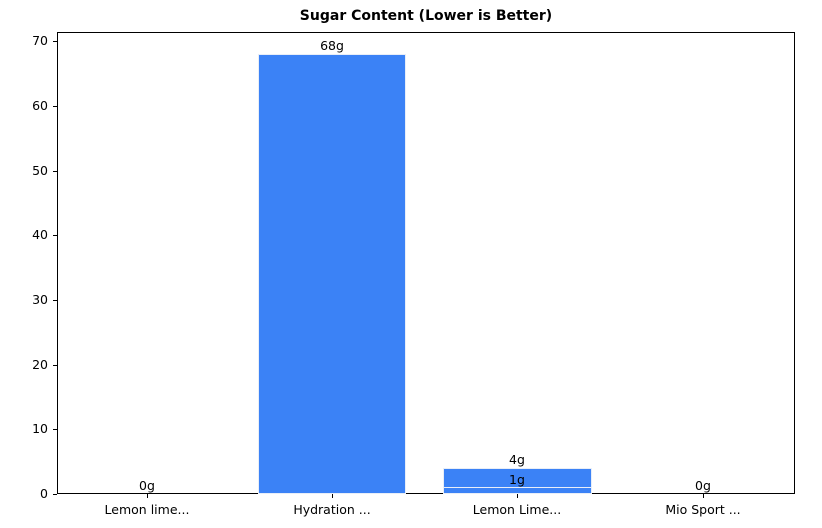 This screenshot has height=528, width=822. I want to click on bar-label-lemon-lime-1g: 1g, so click(517, 479).